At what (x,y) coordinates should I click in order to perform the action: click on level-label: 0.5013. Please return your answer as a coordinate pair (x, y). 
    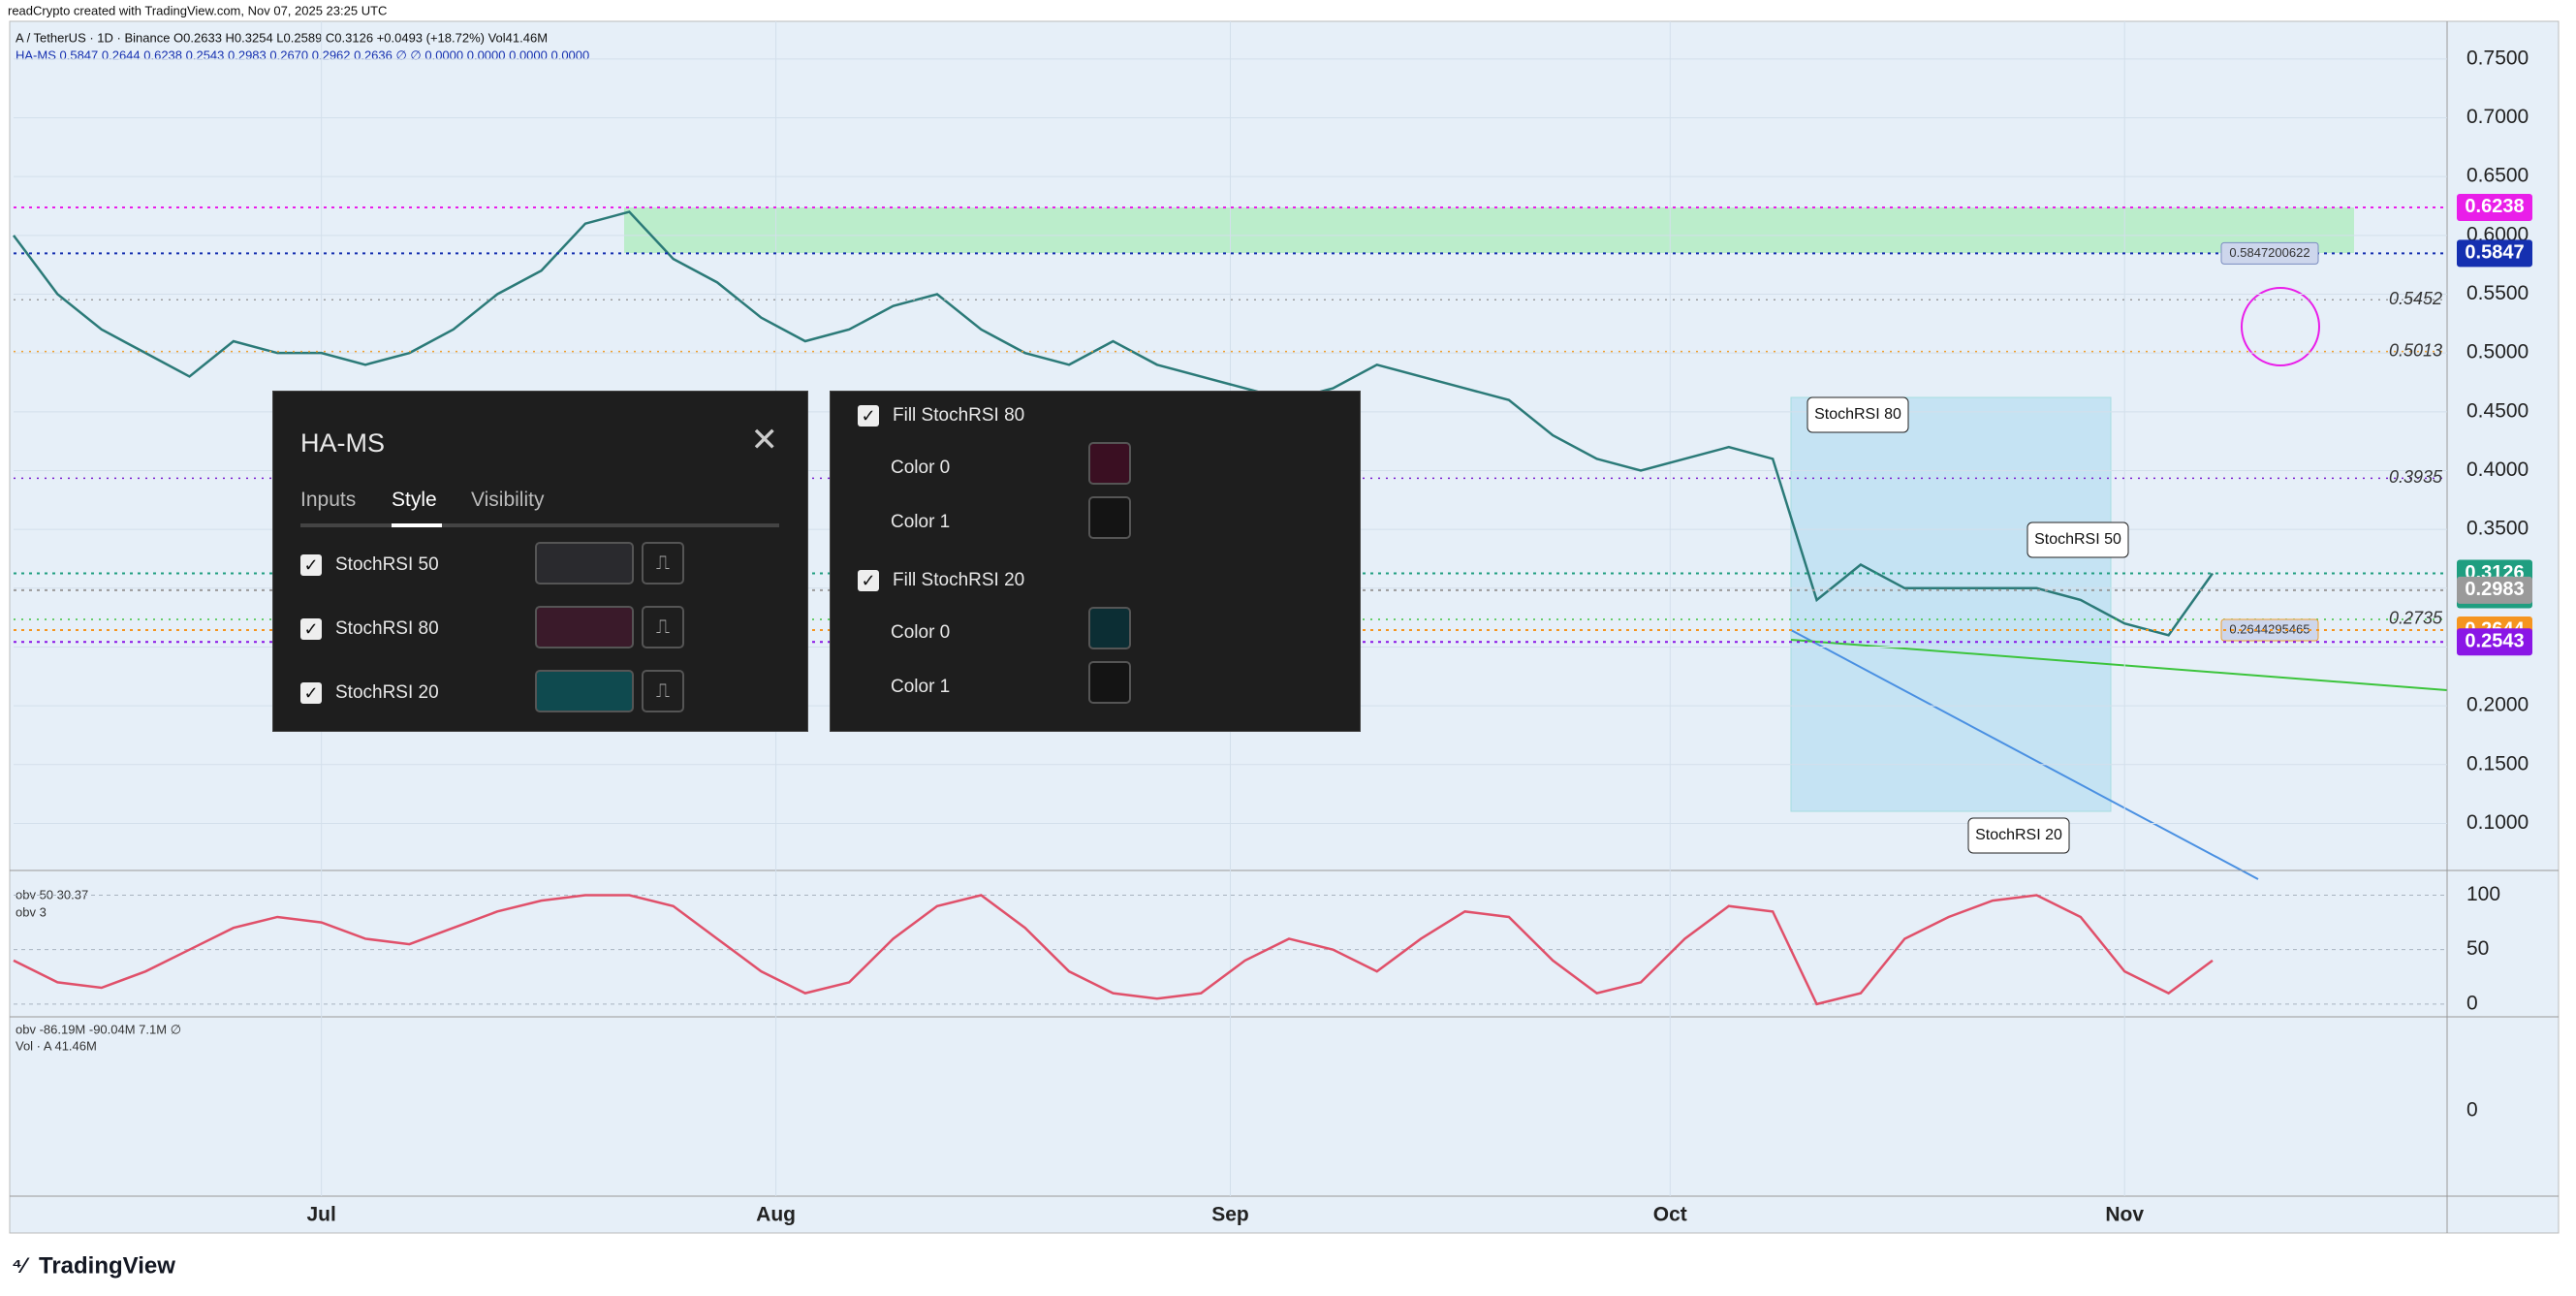
    Looking at the image, I should click on (2415, 350).